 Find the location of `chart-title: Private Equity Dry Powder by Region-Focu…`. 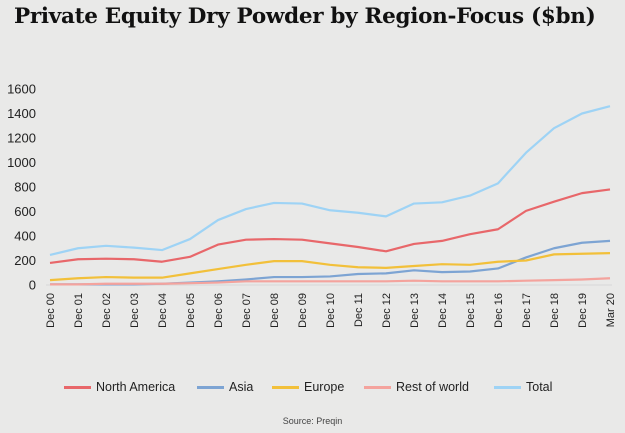

chart-title: Private Equity Dry Powder by Region-Focu… is located at coordinates (305, 16).